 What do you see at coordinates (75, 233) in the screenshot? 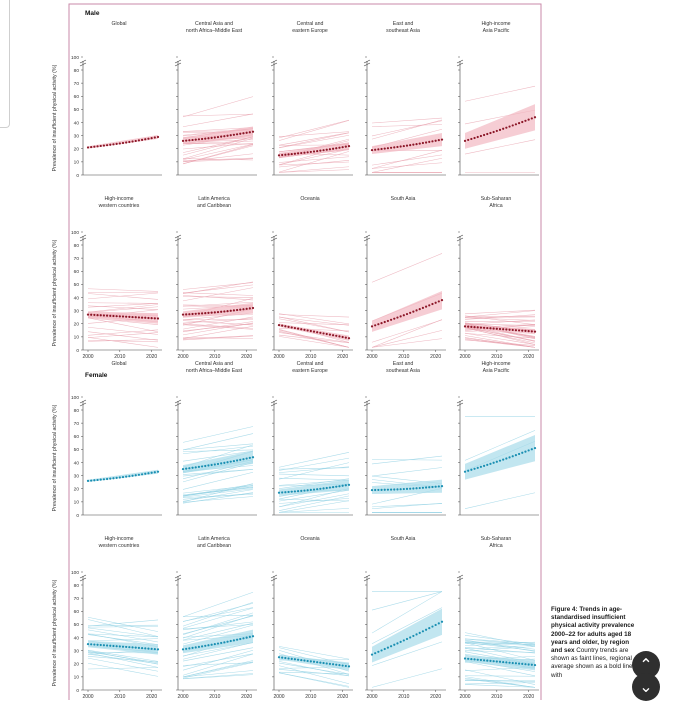
I see `y-tick-label: 100` at bounding box center [75, 233].